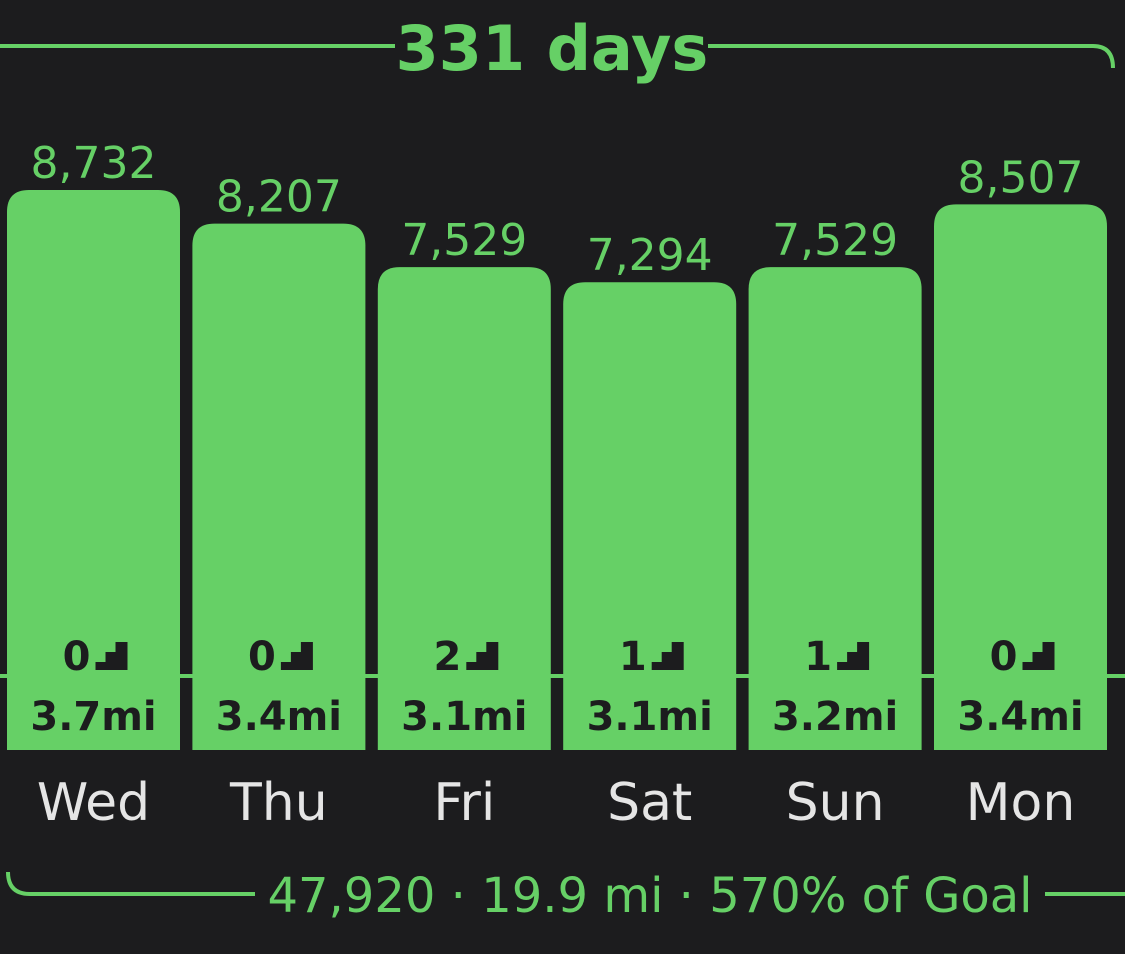 This screenshot has height=954, width=1125. What do you see at coordinates (650, 255) in the screenshot?
I see `value-label: 7,294` at bounding box center [650, 255].